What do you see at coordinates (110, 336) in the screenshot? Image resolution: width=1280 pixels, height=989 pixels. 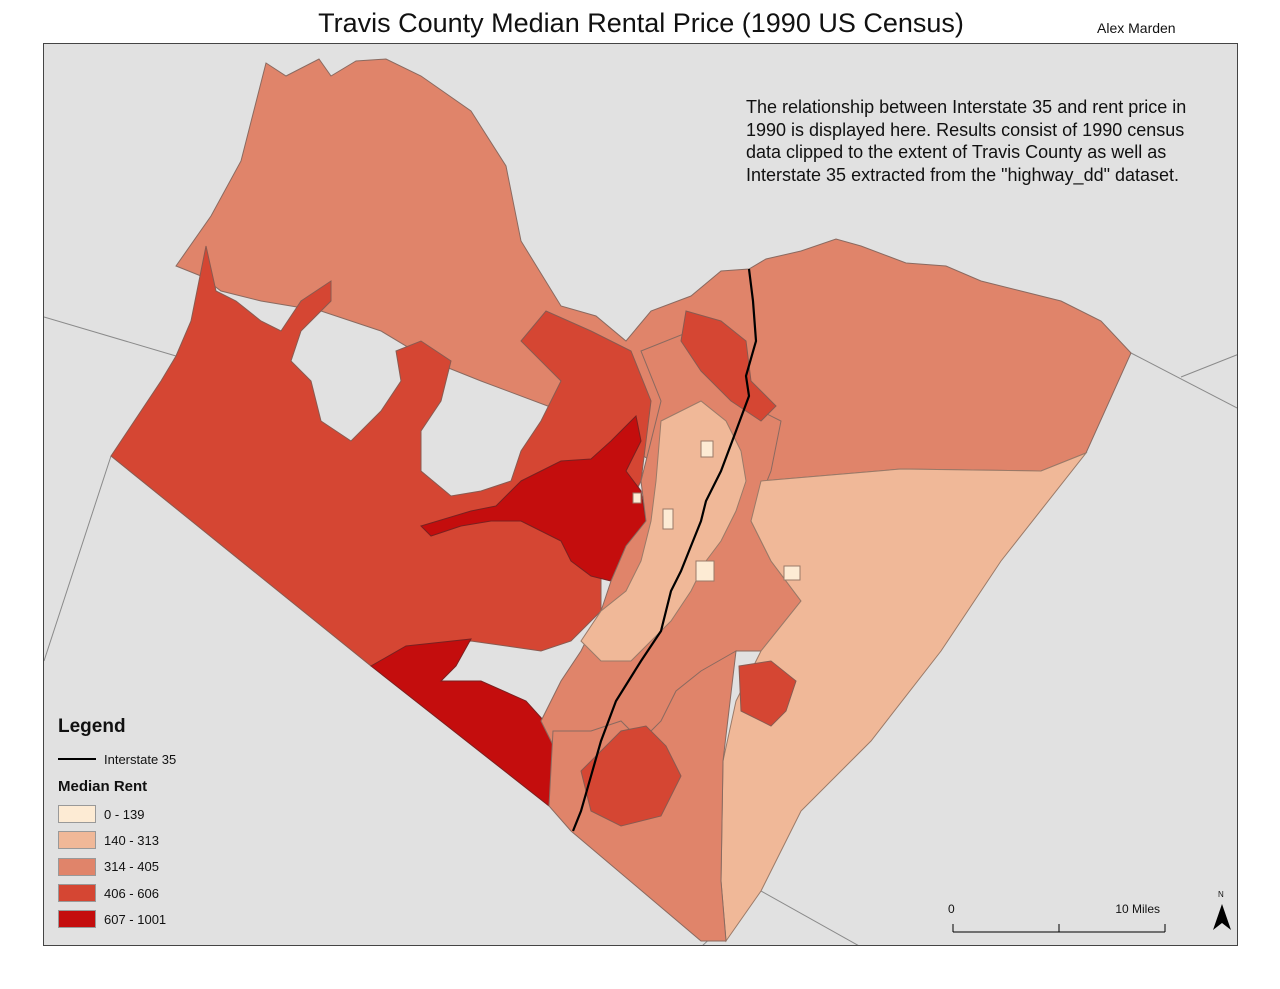 I see `neighbor-boundary-west` at bounding box center [110, 336].